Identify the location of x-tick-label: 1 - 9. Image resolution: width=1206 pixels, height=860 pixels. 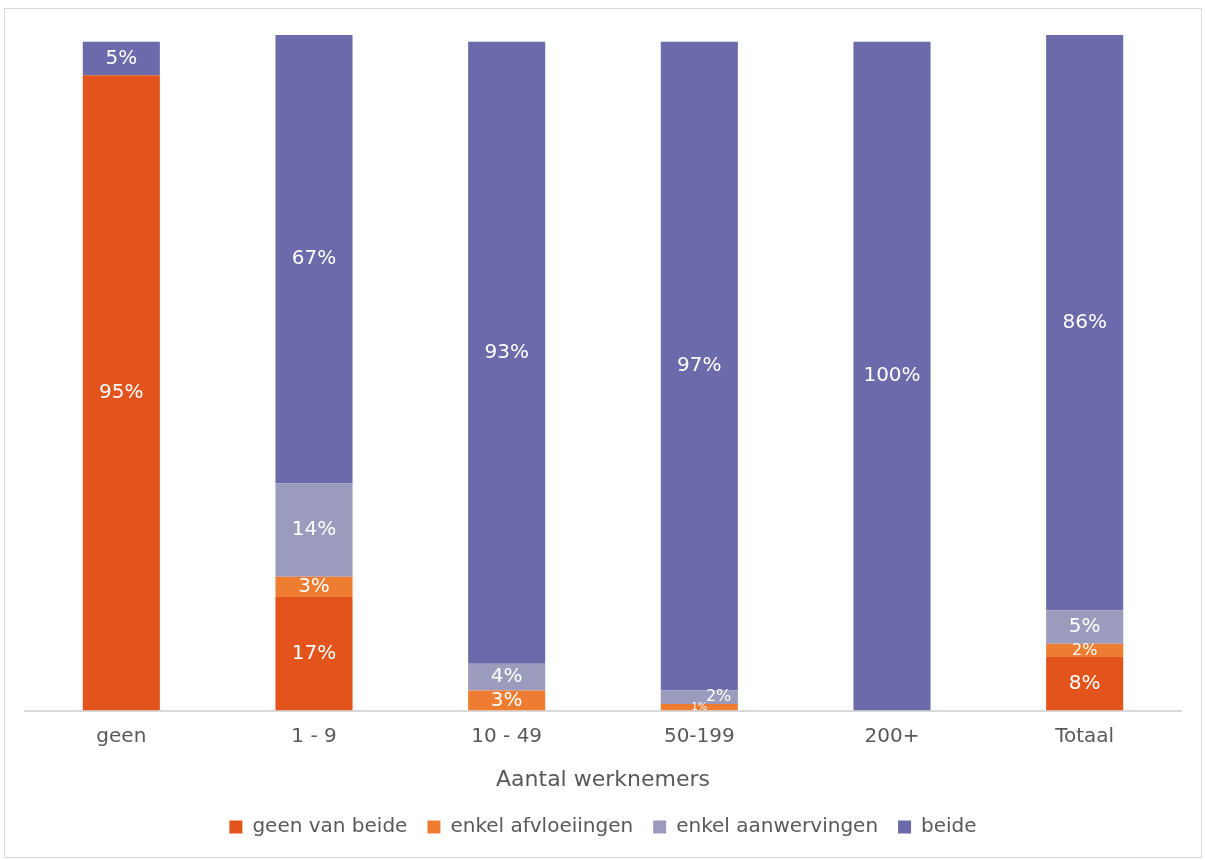
(314, 734).